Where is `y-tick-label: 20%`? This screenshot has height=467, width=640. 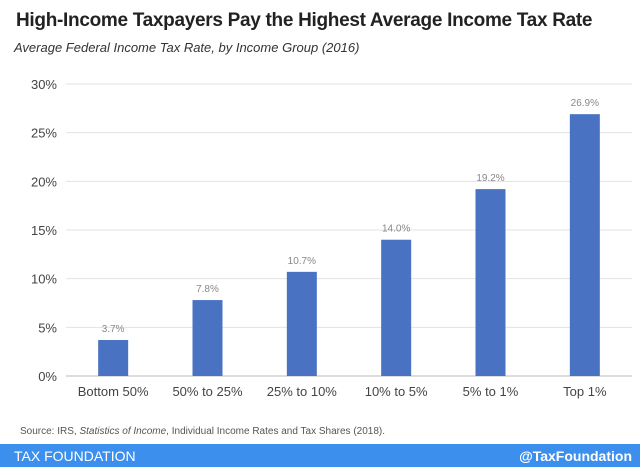
y-tick-label: 20% is located at coordinates (44, 181).